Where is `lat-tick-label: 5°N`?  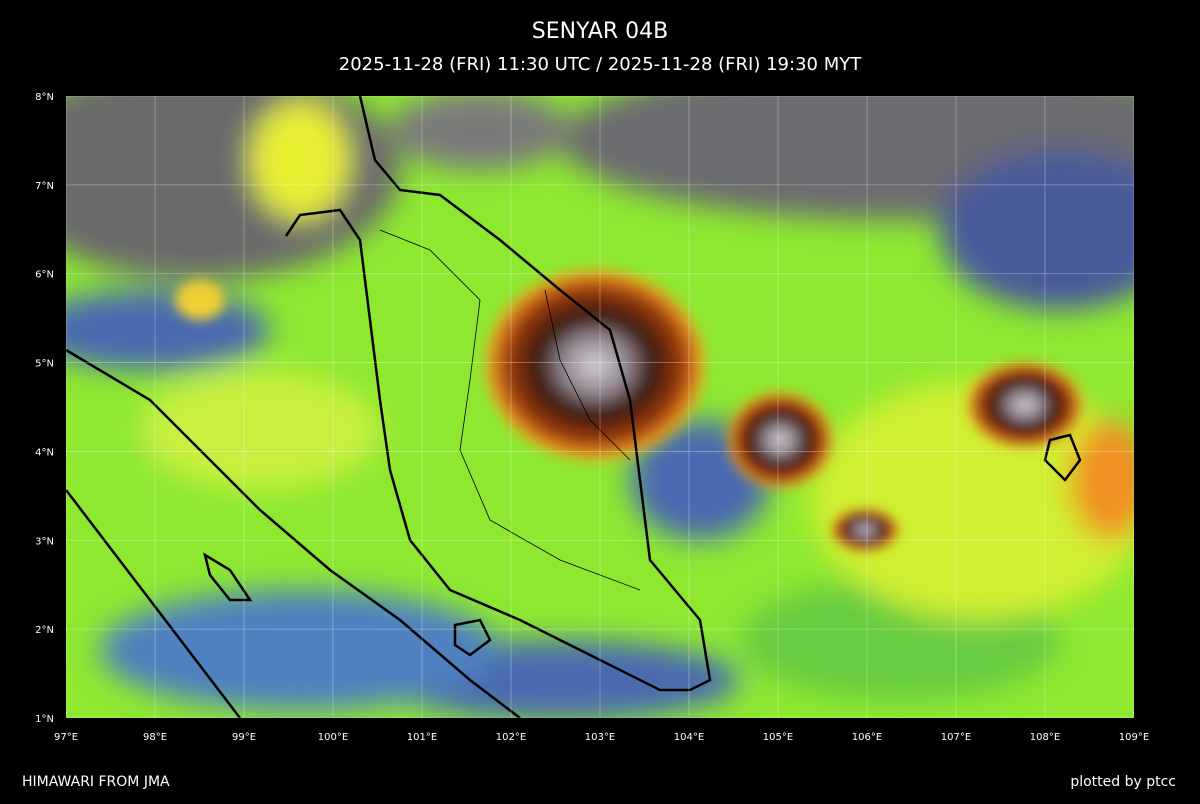 lat-tick-label: 5°N is located at coordinates (44, 364).